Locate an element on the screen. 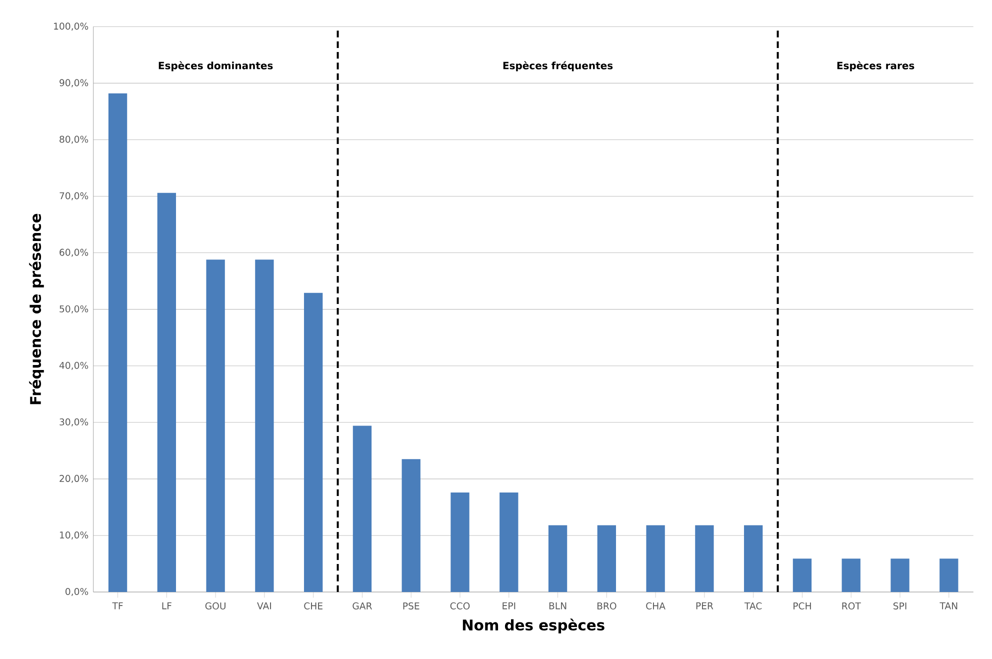 The height and width of the screenshot is (659, 992). y-tick-label: 50,0% is located at coordinates (74, 309).